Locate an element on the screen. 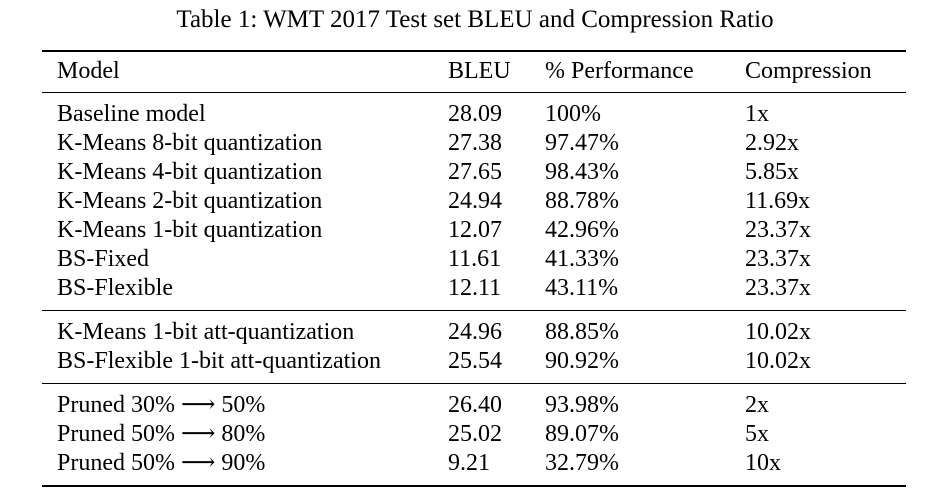 The width and height of the screenshot is (950, 496). performance-cell: 98.43% is located at coordinates (582, 172).